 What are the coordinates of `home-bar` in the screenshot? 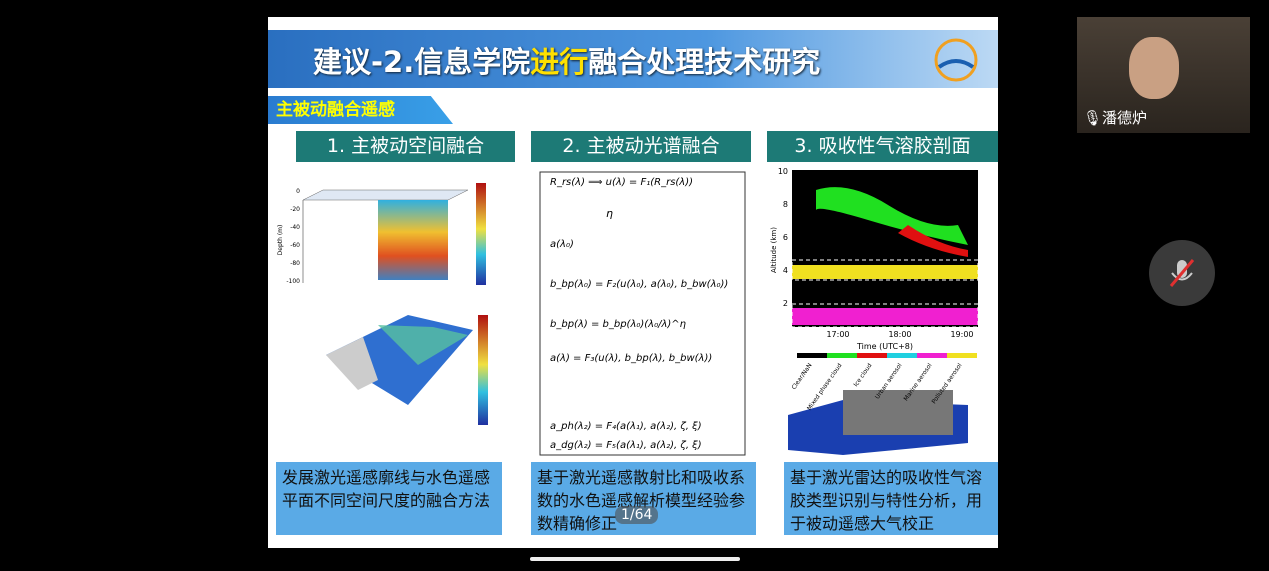 It's located at (635, 559).